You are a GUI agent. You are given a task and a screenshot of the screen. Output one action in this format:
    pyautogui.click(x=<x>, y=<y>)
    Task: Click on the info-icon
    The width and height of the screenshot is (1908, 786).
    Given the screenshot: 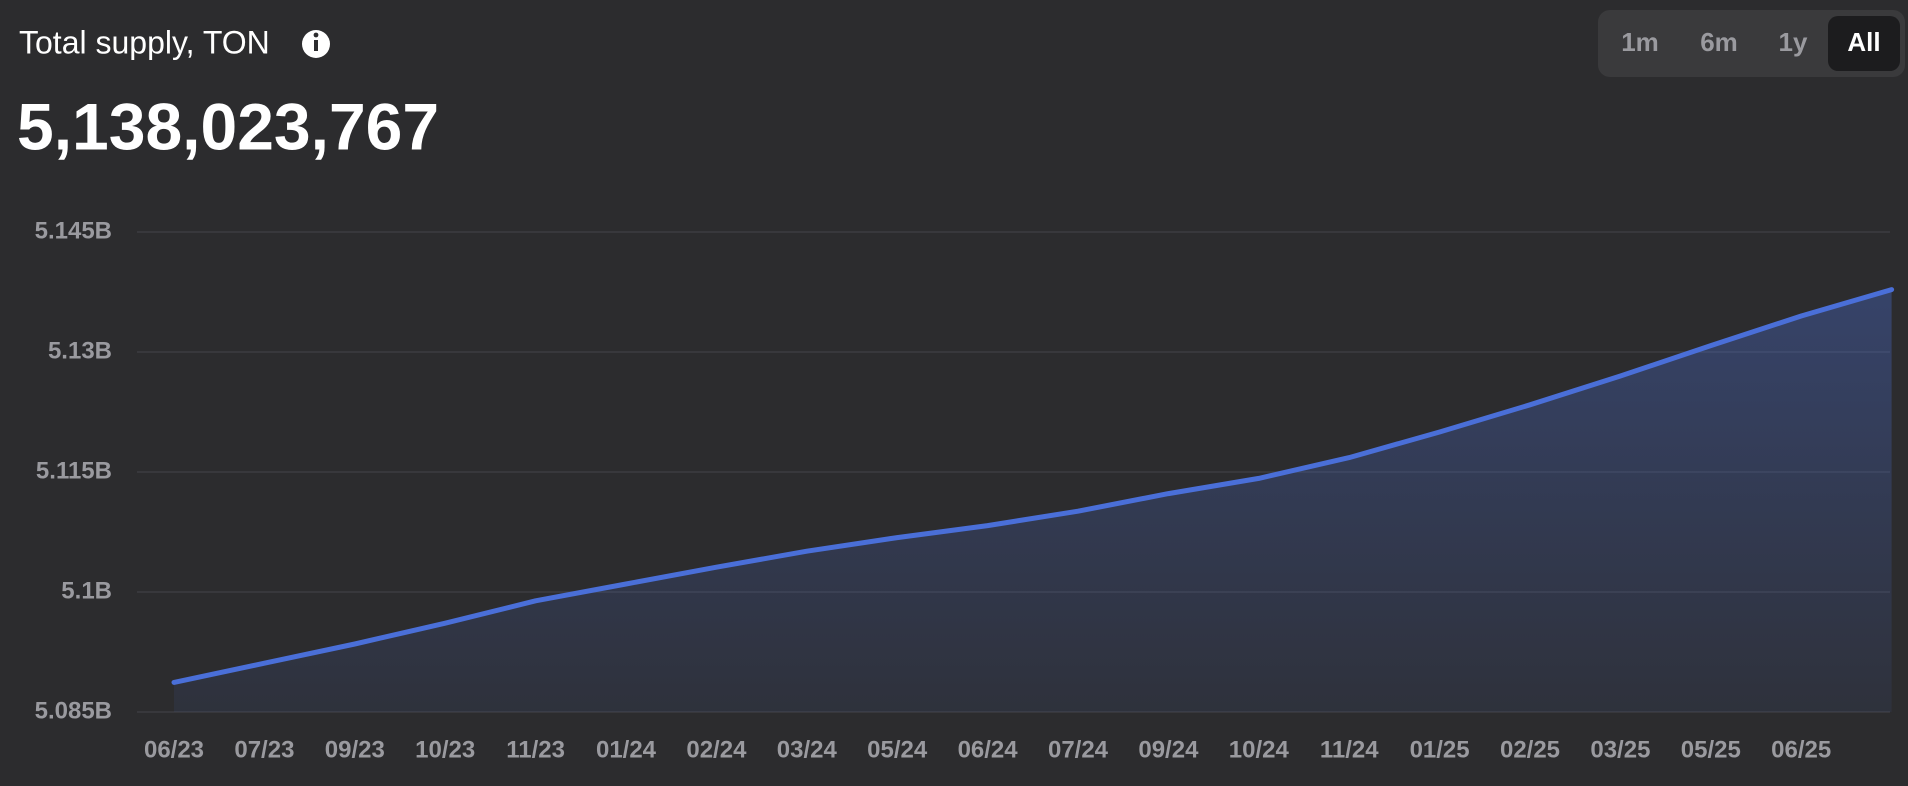 What is the action you would take?
    pyautogui.click(x=316, y=44)
    